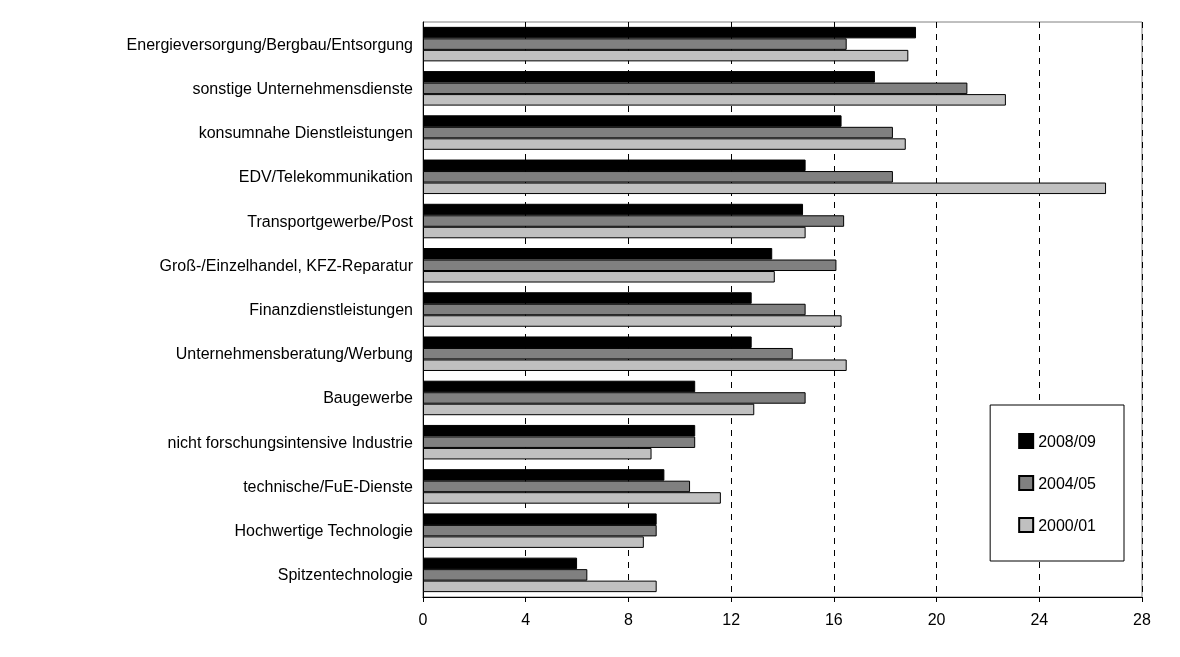 The height and width of the screenshot is (657, 1180). What do you see at coordinates (294, 354) in the screenshot?
I see `y-tick-label: Unternehmensberatung/Werbung` at bounding box center [294, 354].